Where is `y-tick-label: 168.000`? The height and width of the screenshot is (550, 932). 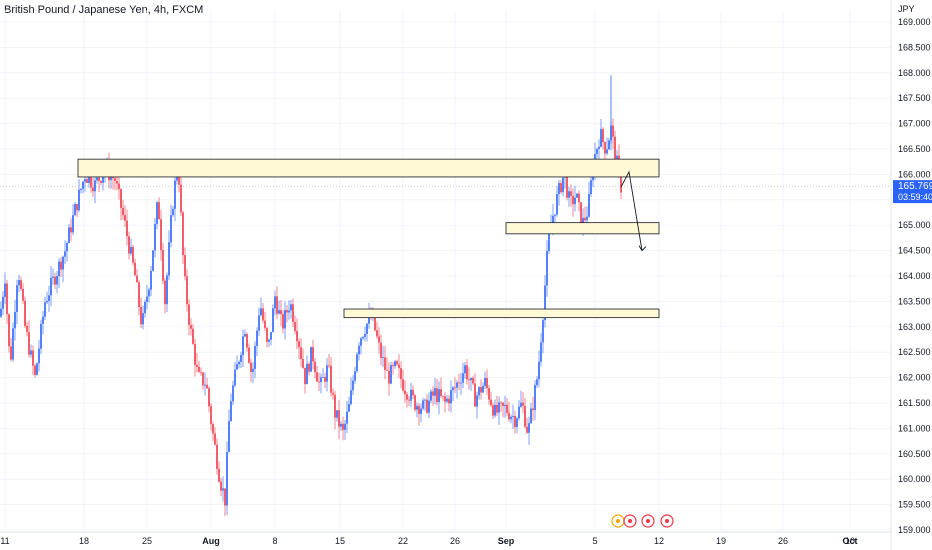
y-tick-label: 168.000 is located at coordinates (914, 73).